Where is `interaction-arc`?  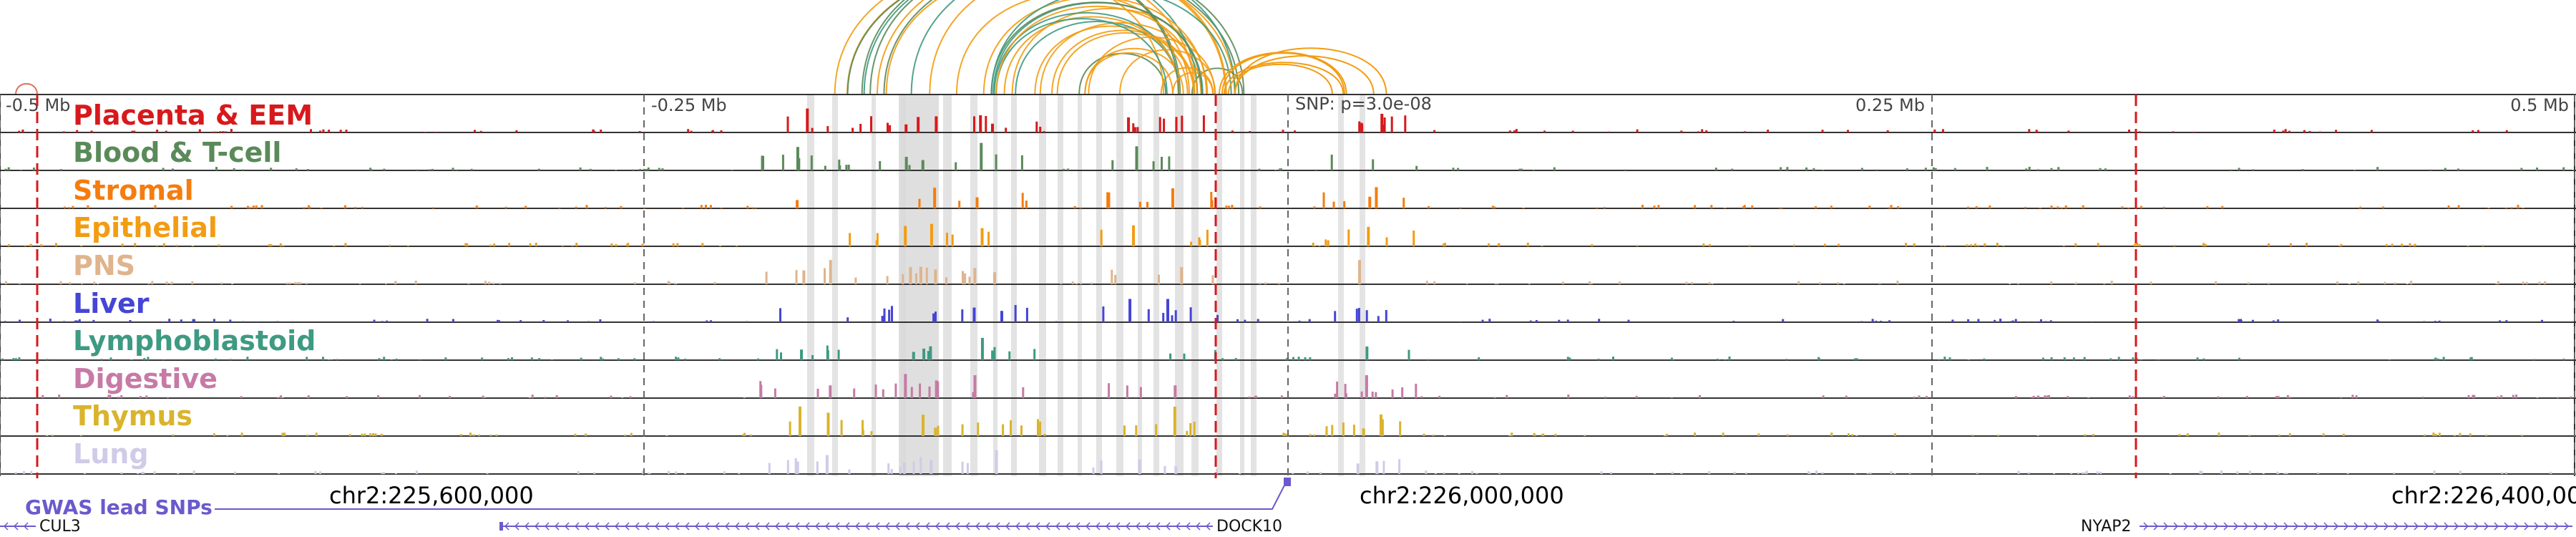 interaction-arc is located at coordinates (1192, 83).